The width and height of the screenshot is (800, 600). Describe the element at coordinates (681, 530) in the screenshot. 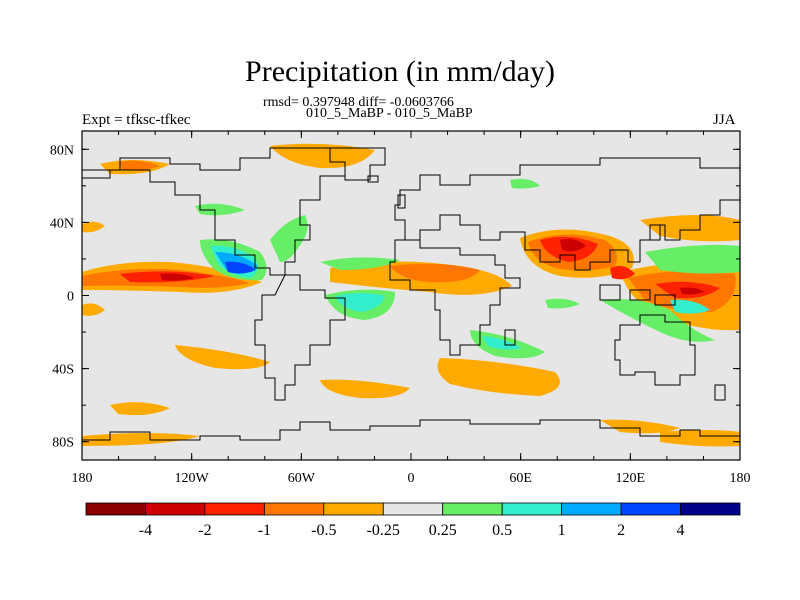

I see `colorbar-label: 4` at that location.